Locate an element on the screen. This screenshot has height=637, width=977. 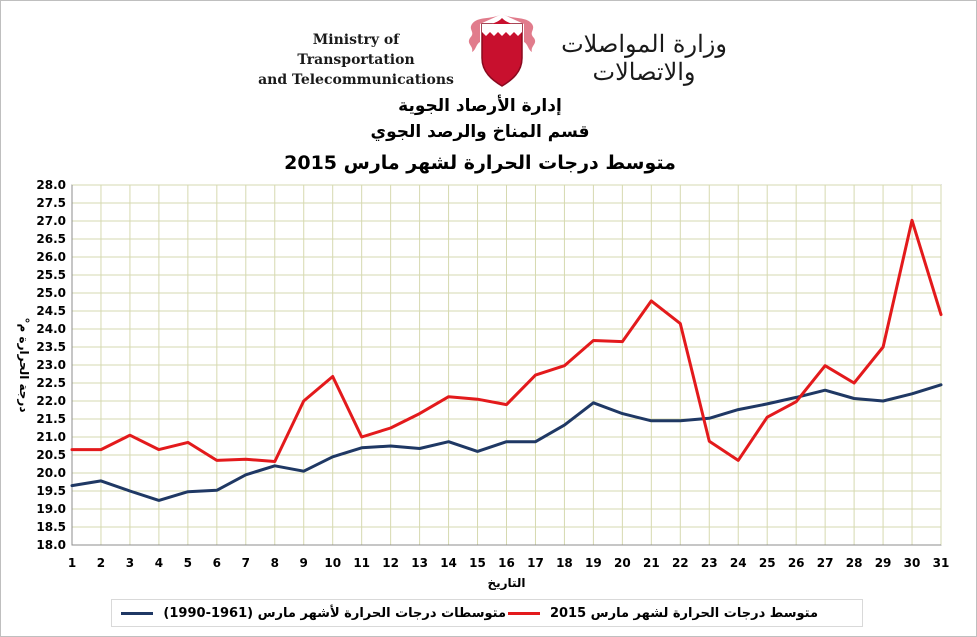
ministry-name-arabic: وزارة المواصلات والاتصالات is located at coordinates (644, 58).